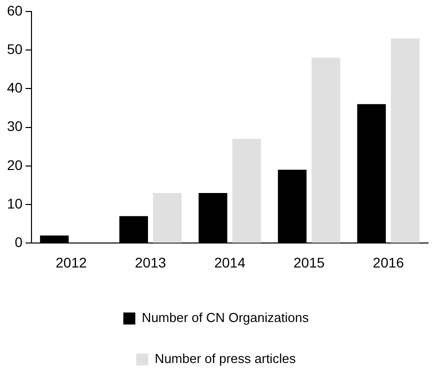  I want to click on y-tick-label: 50, so click(14, 48).